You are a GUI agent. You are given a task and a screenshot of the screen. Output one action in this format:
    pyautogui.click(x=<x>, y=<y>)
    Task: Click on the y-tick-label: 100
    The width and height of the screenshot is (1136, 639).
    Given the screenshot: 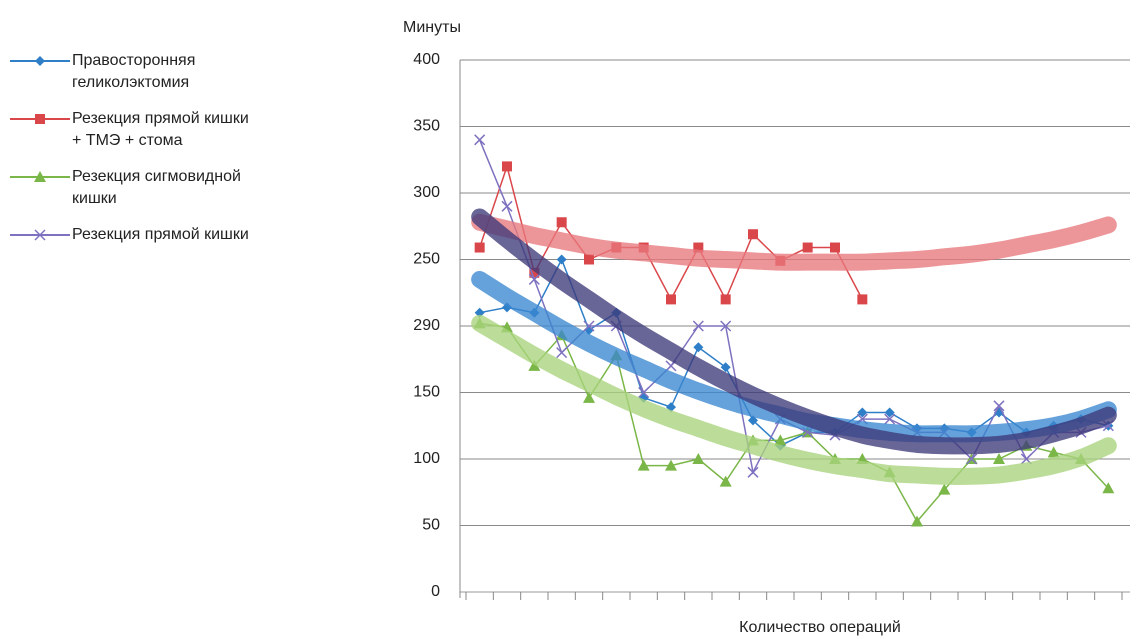 What is the action you would take?
    pyautogui.click(x=426, y=458)
    